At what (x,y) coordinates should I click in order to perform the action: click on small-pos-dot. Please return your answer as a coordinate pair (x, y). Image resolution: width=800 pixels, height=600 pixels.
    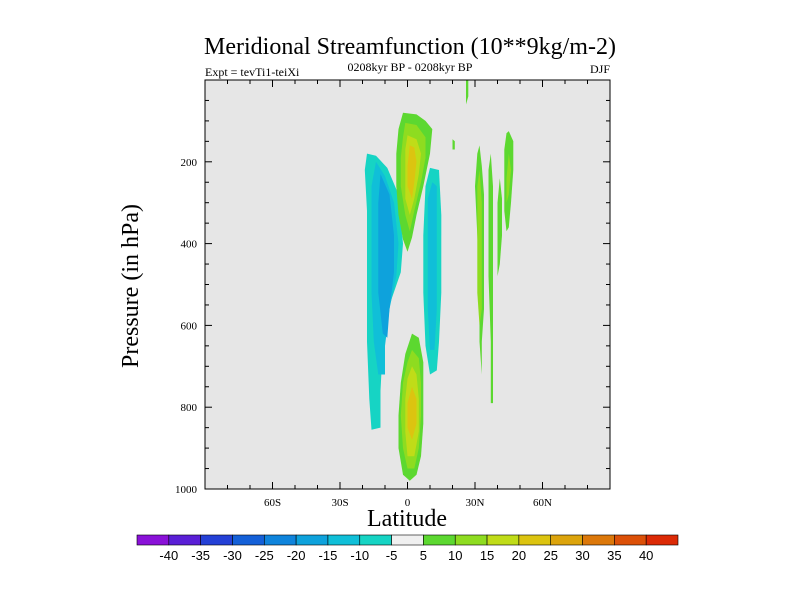
    Looking at the image, I should click on (453, 144).